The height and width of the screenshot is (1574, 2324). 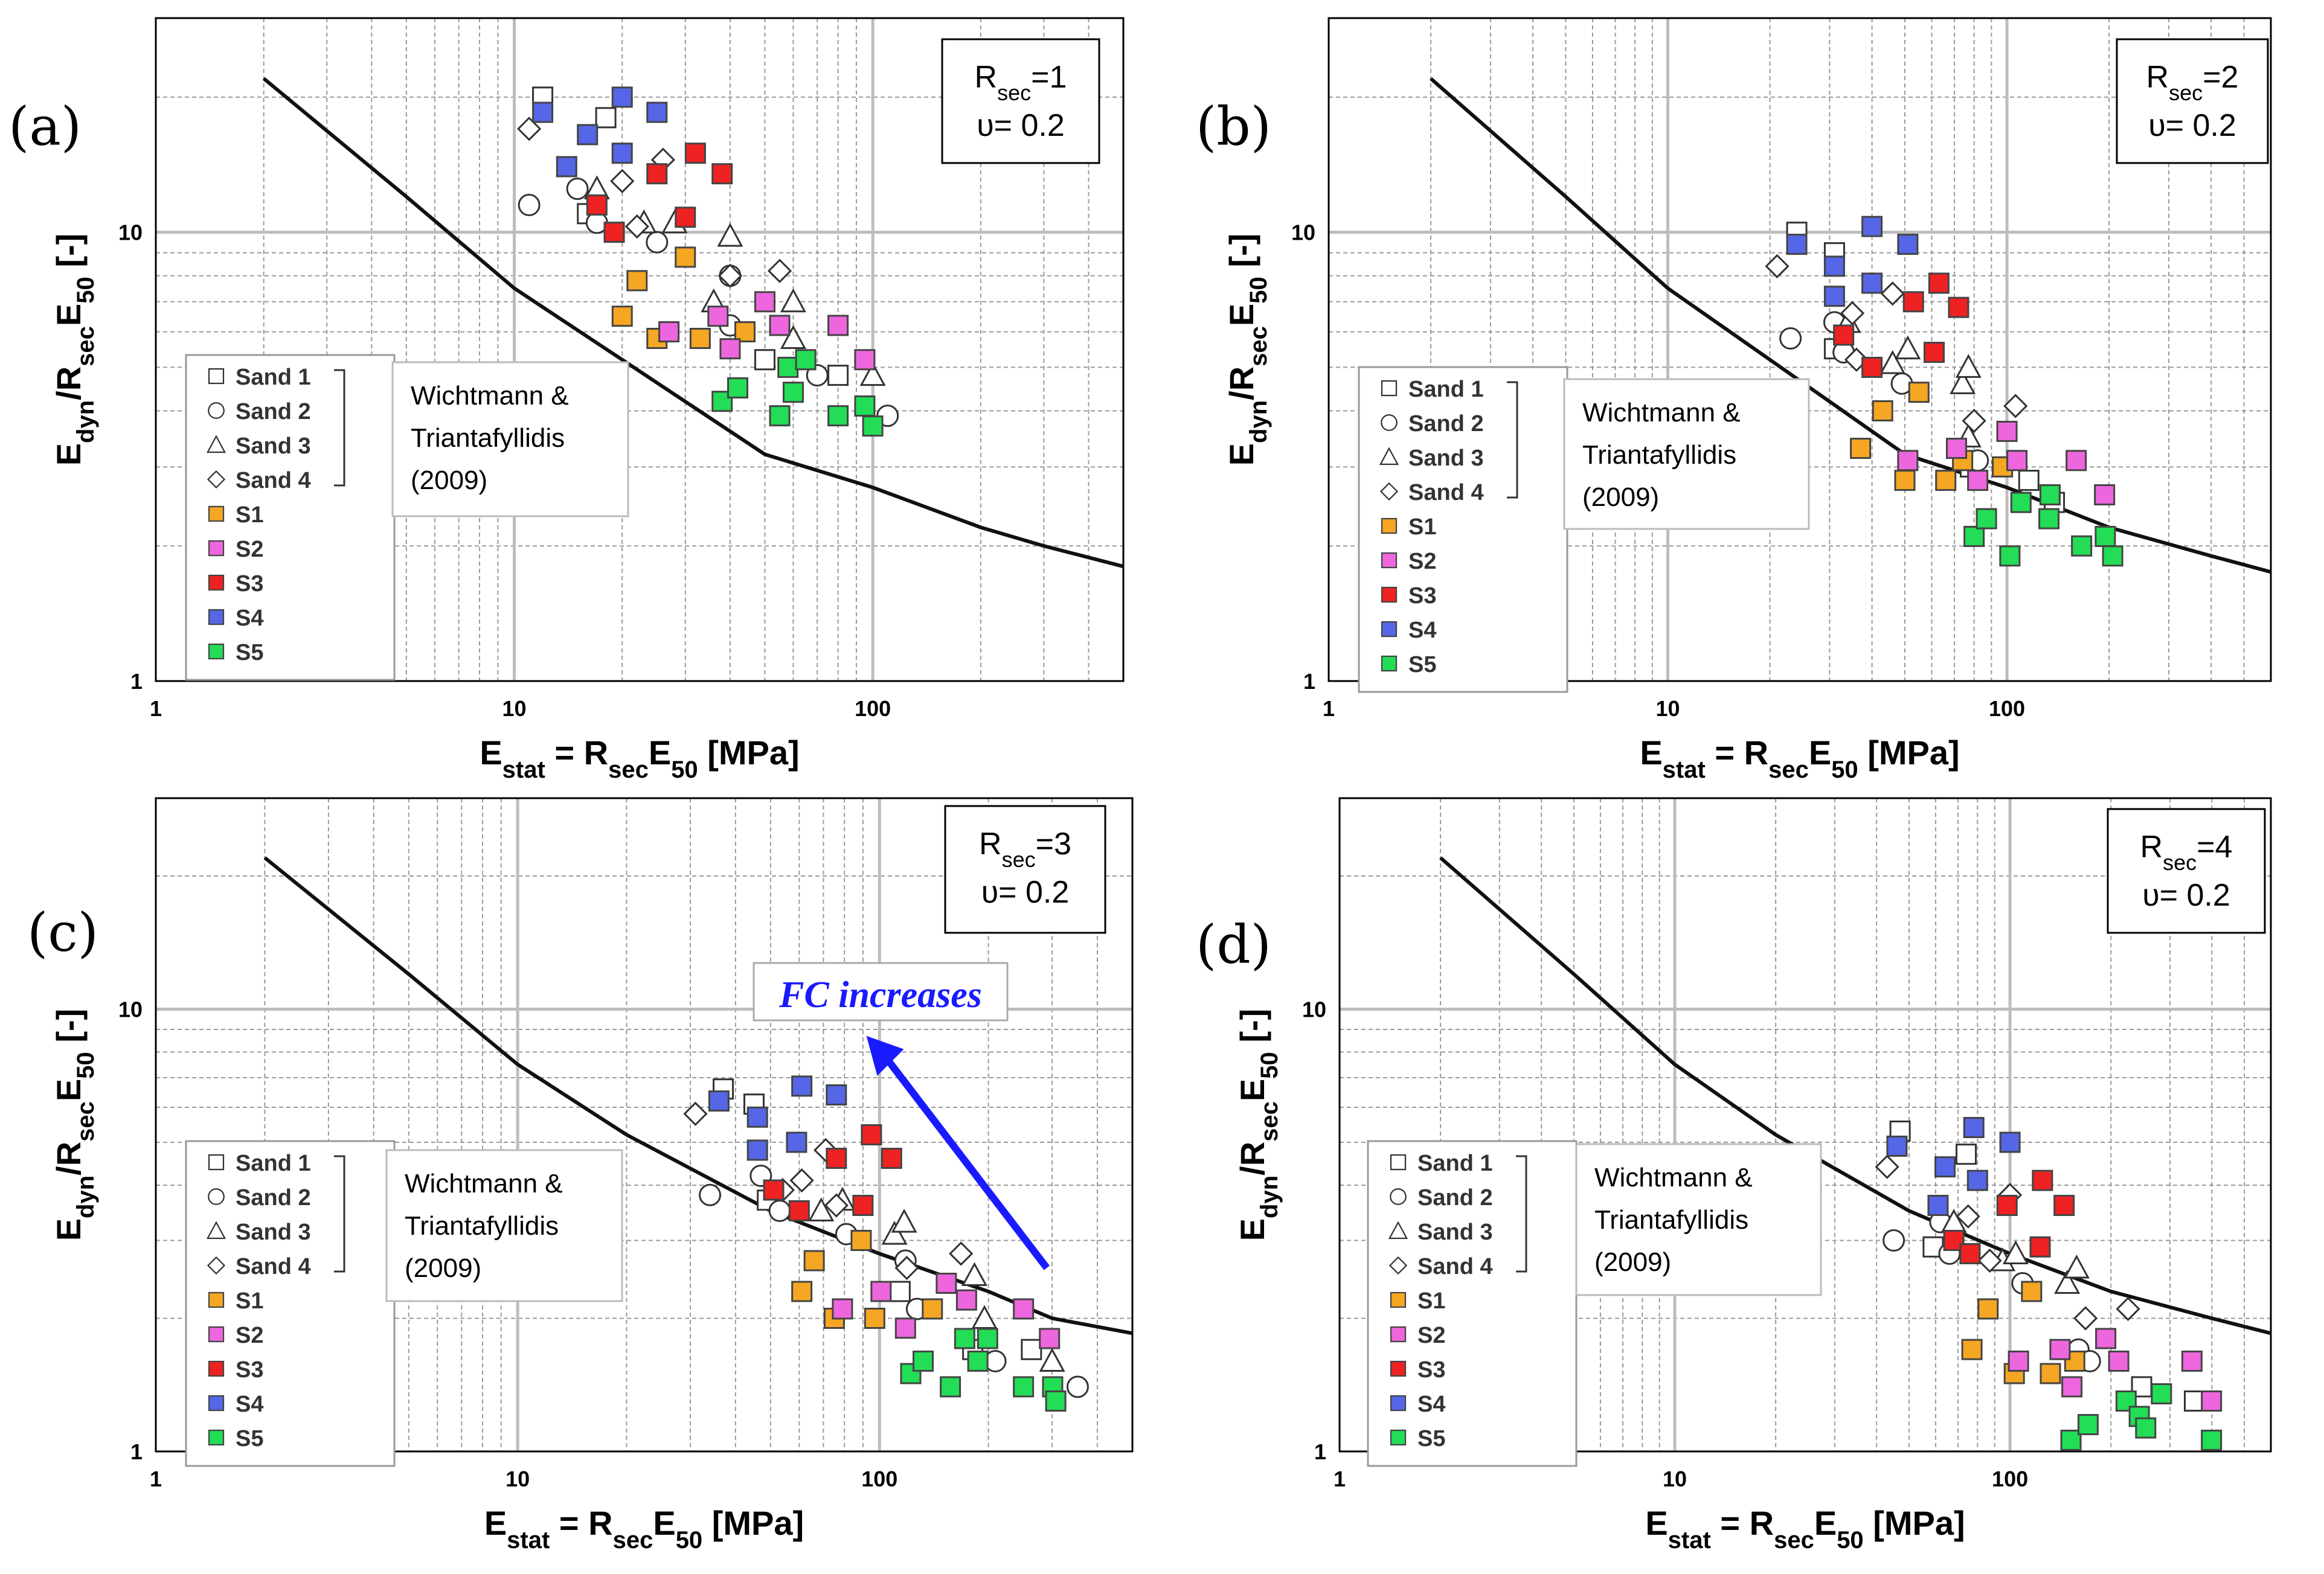 I want to click on annotation-arrow, so click(x=965, y=1161).